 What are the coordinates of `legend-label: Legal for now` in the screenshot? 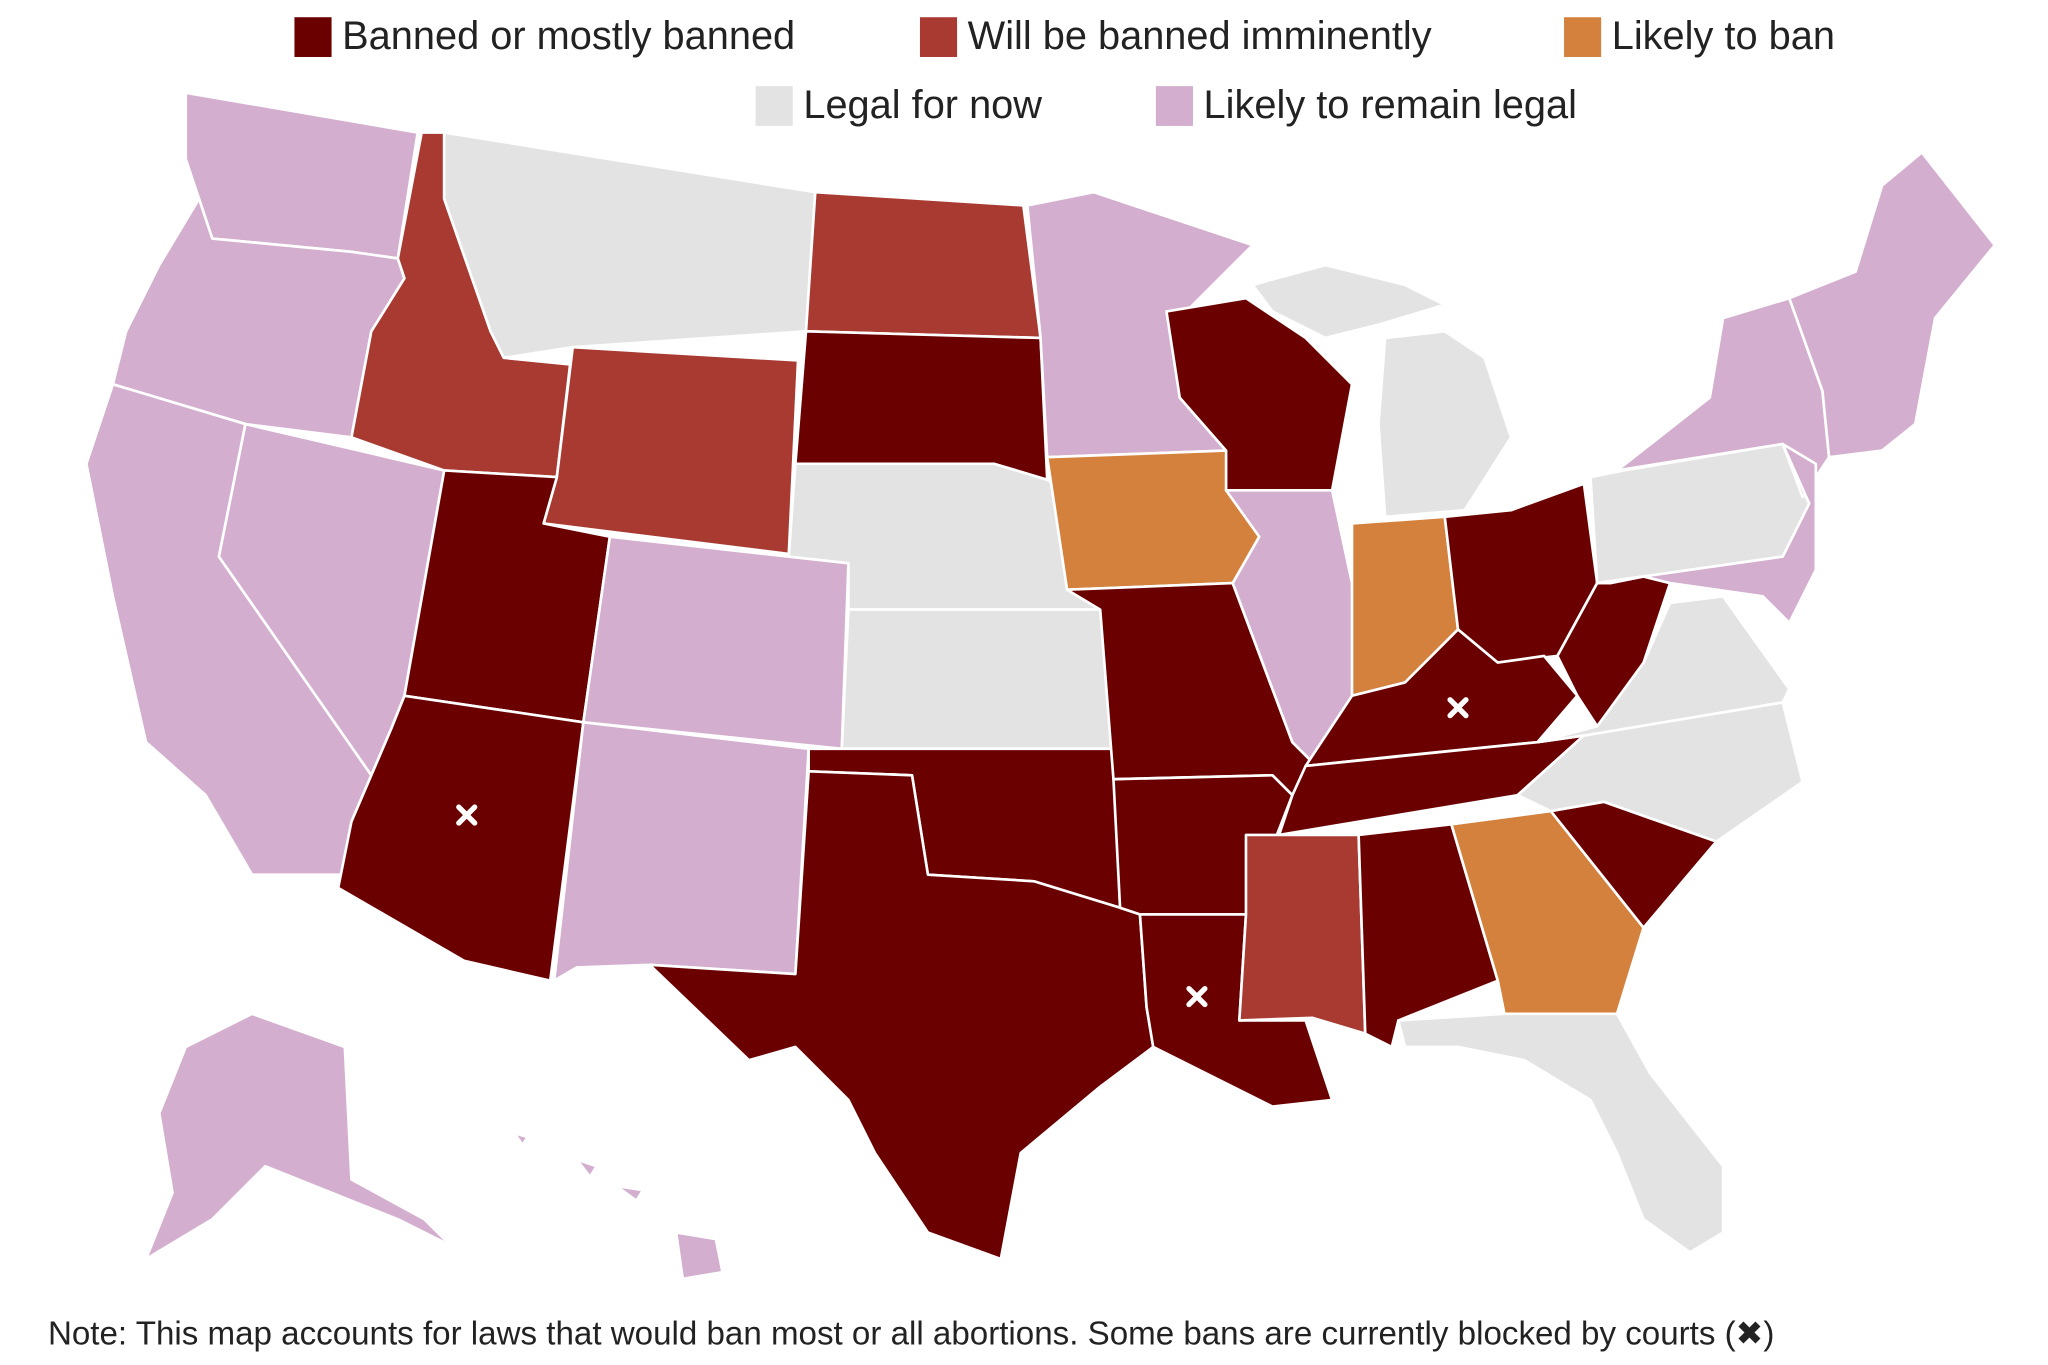 It's located at (922, 105).